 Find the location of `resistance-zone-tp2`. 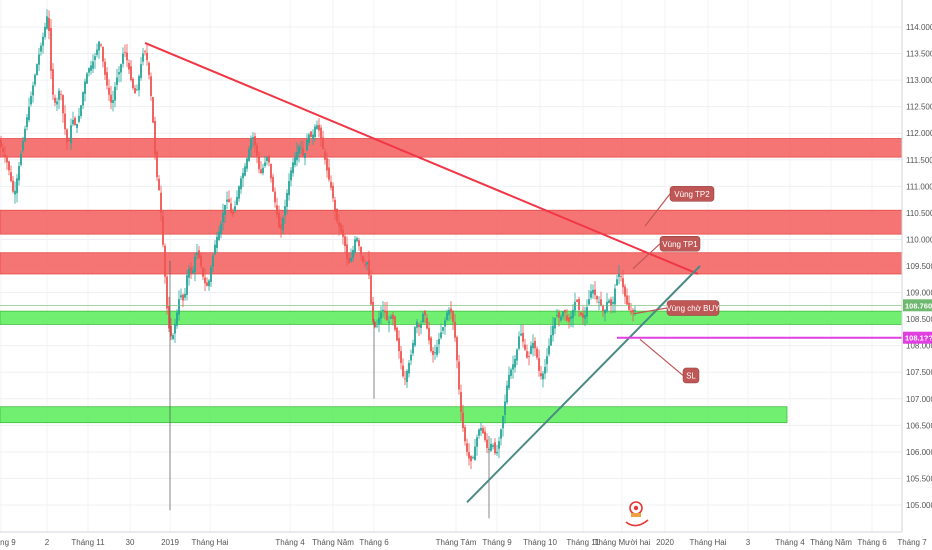

resistance-zone-tp2 is located at coordinates (451, 222).